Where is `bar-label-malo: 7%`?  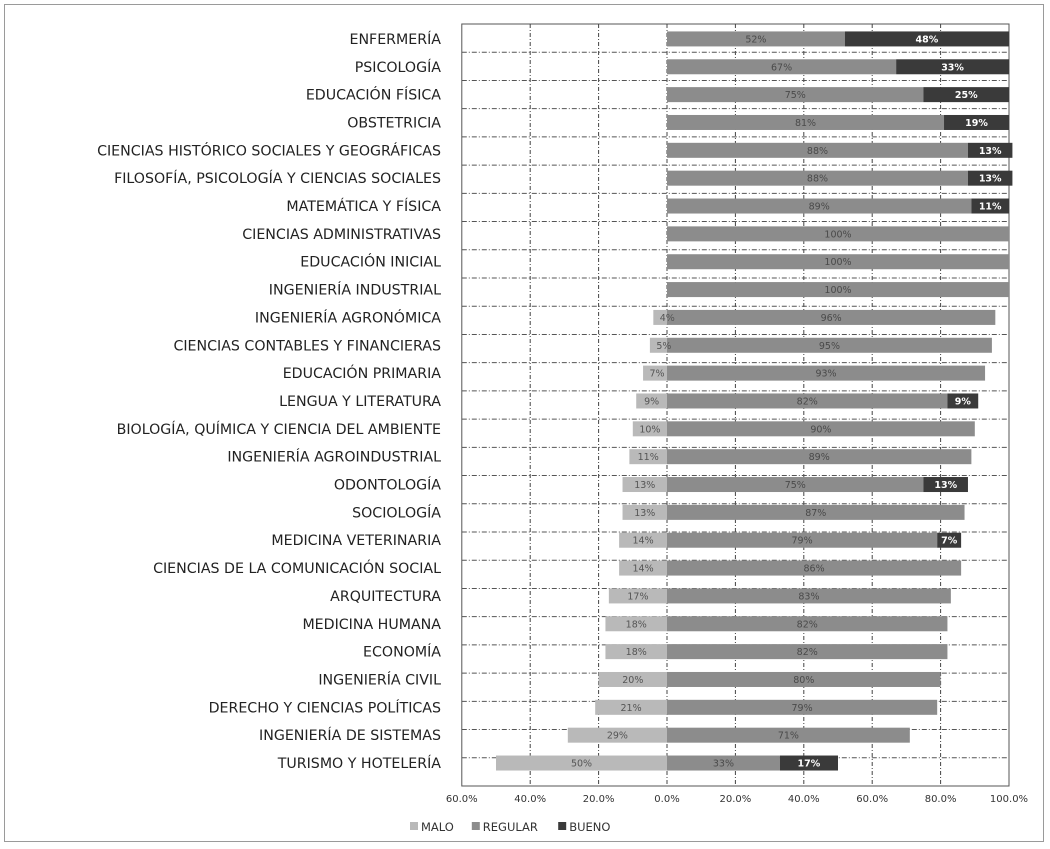
bar-label-malo: 7% is located at coordinates (657, 374).